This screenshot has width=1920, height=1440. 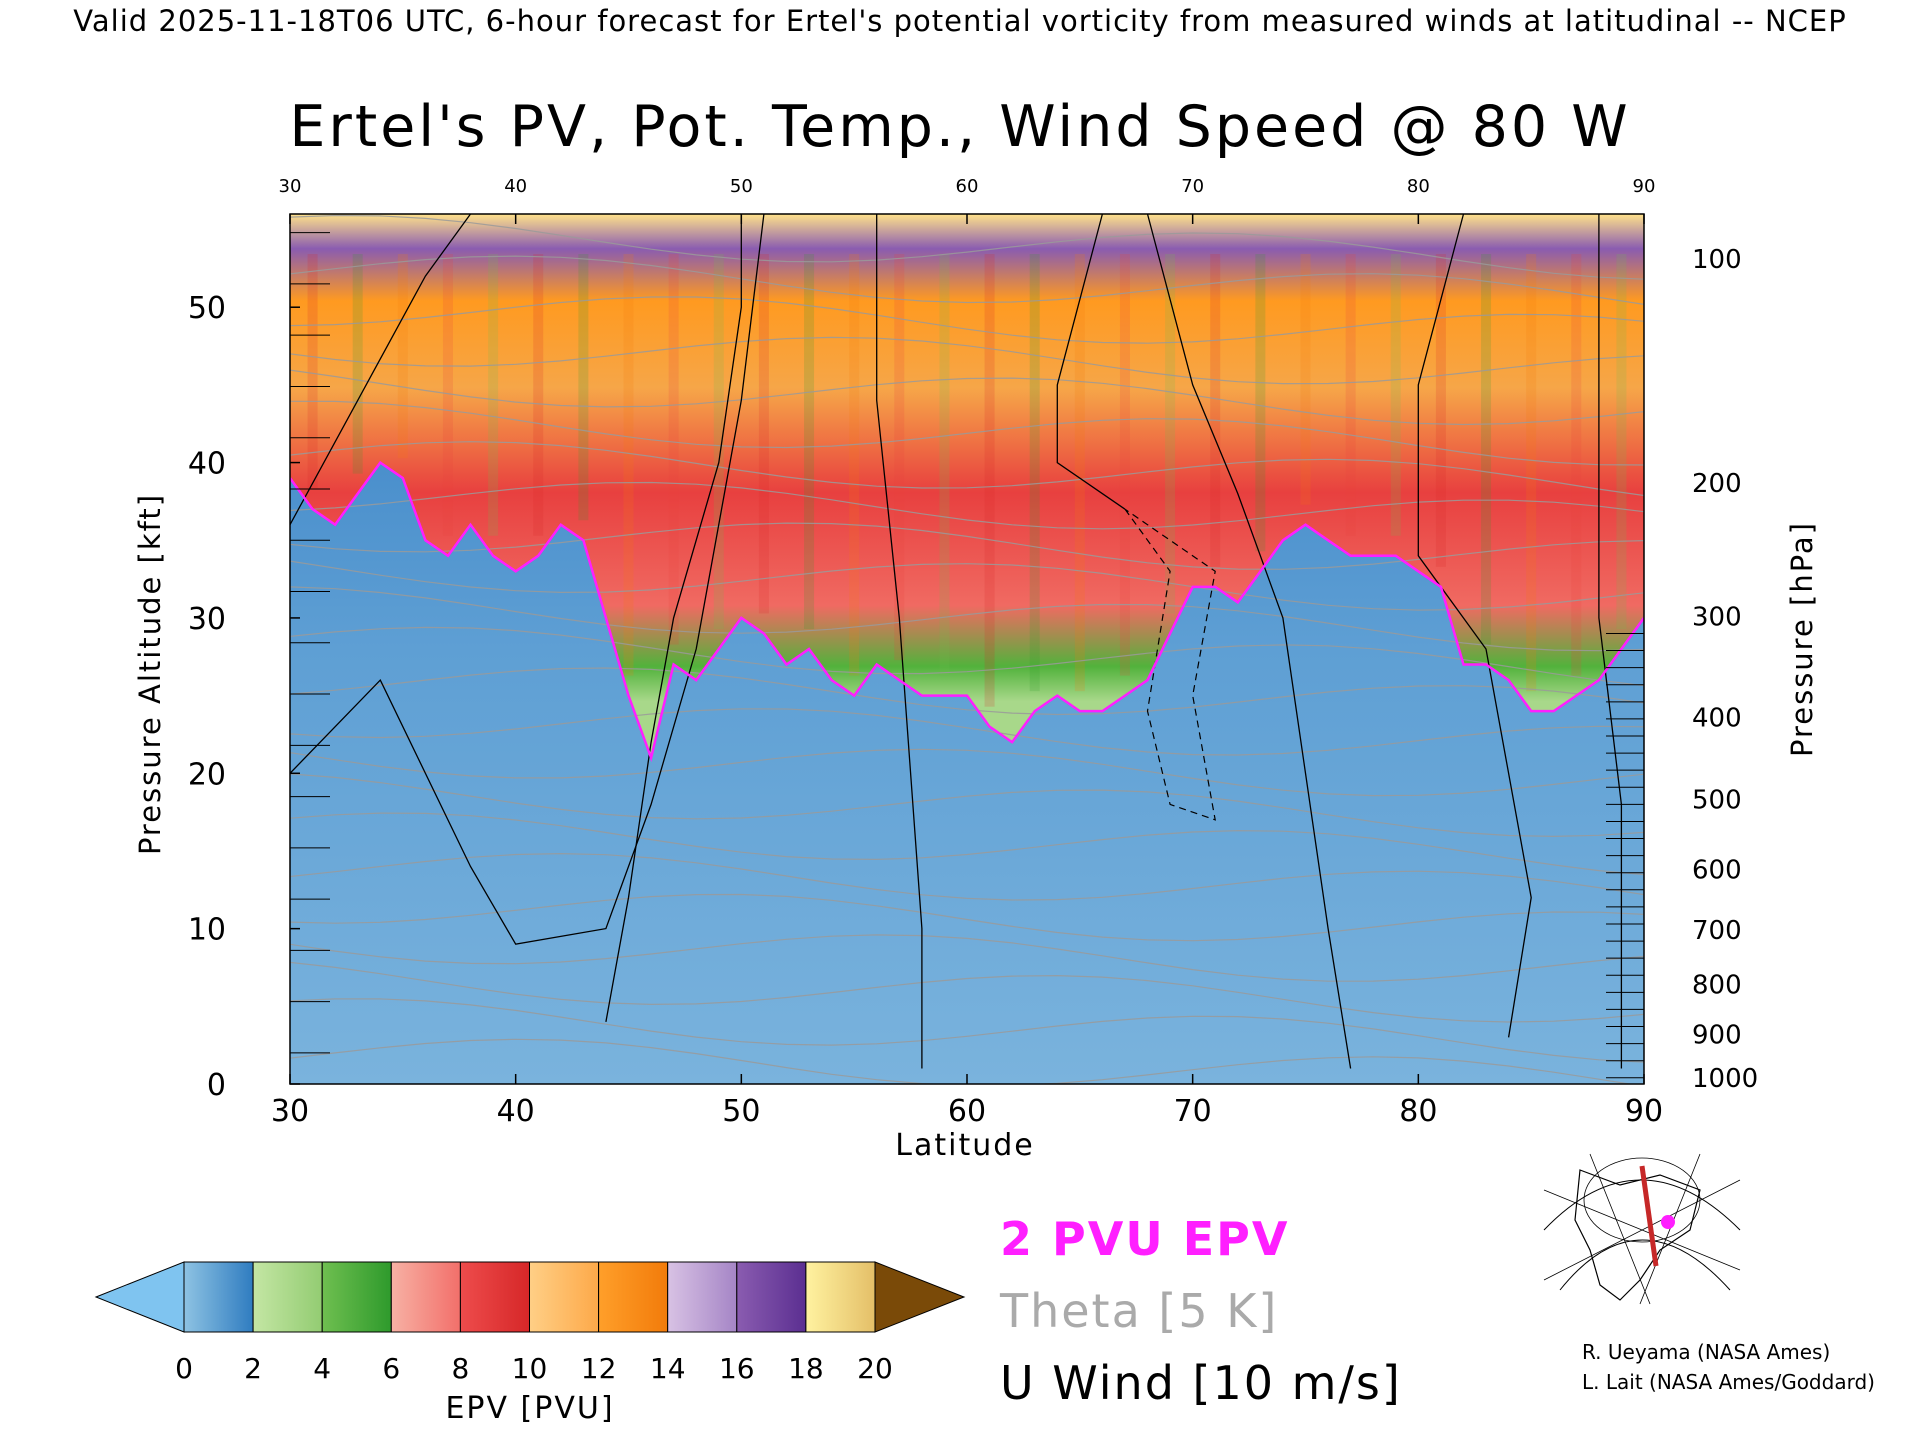 What do you see at coordinates (1728, 1382) in the screenshot?
I see `credit-line-2: L. Lait (NASA Ames/Goddard)` at bounding box center [1728, 1382].